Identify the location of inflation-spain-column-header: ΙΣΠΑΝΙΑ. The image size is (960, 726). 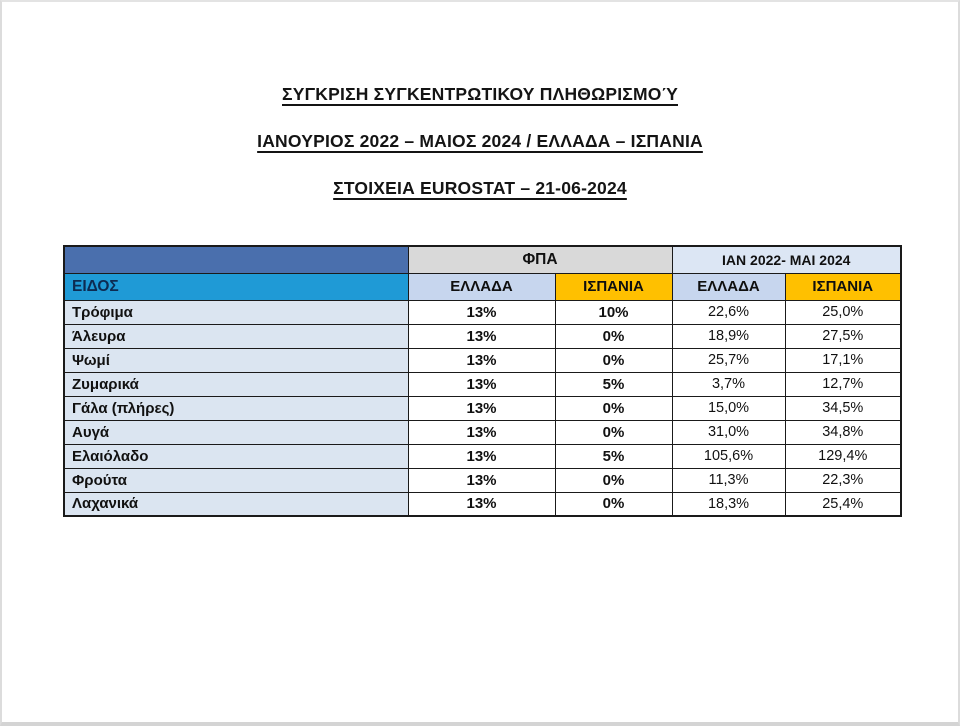
(843, 286).